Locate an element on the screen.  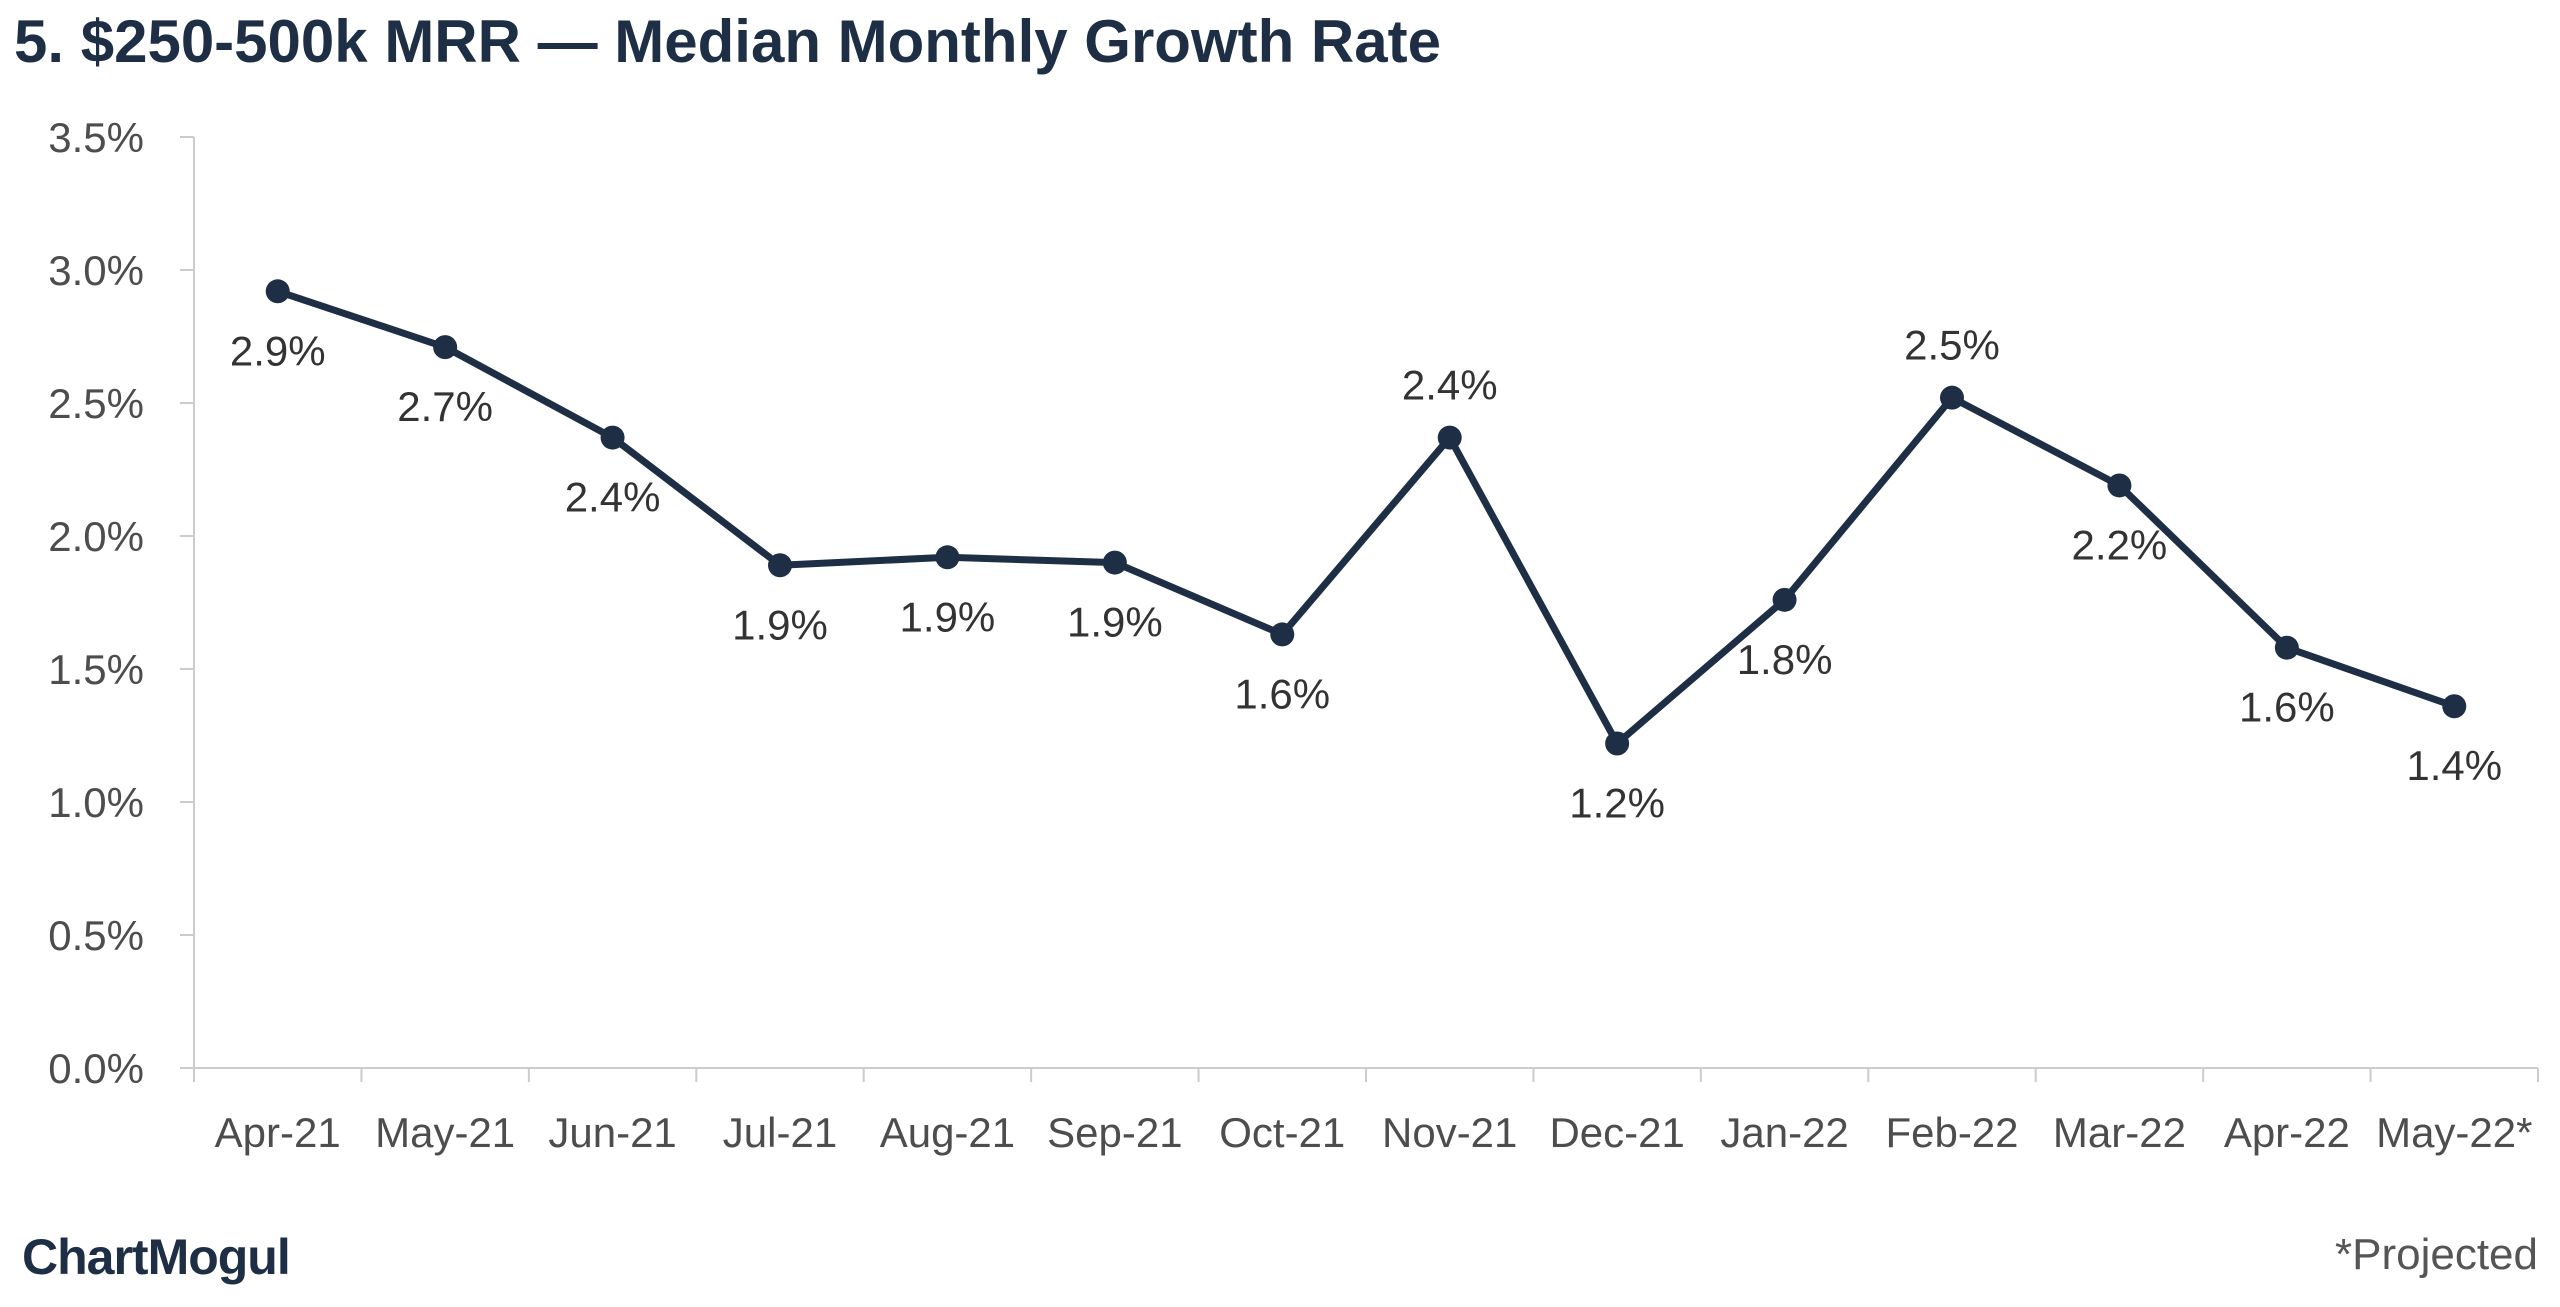
x-tick-label: Oct-21 is located at coordinates (1282, 1132).